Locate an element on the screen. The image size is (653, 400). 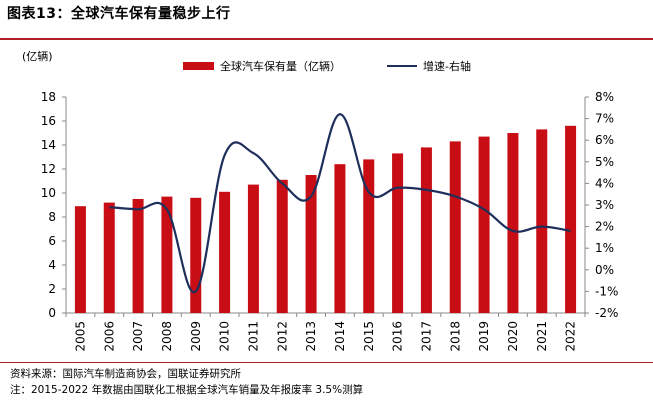
x-tick-label: 2009 is located at coordinates (196, 336).